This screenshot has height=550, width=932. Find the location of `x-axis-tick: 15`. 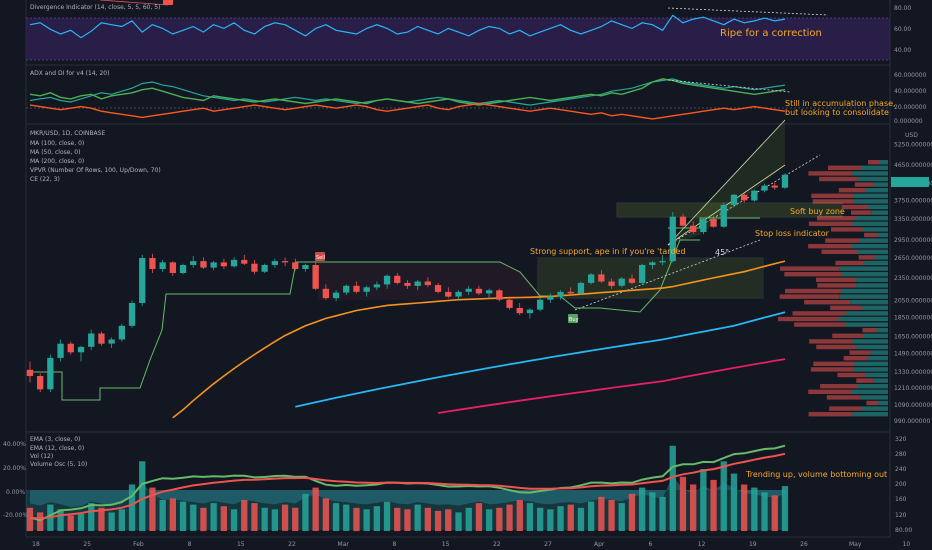

x-axis-tick: 15 is located at coordinates (241, 544).